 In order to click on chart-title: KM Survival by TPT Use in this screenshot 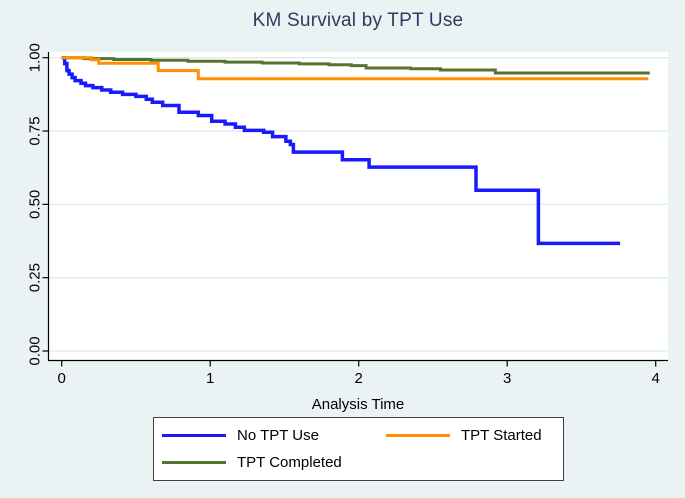, I will do `click(358, 20)`.